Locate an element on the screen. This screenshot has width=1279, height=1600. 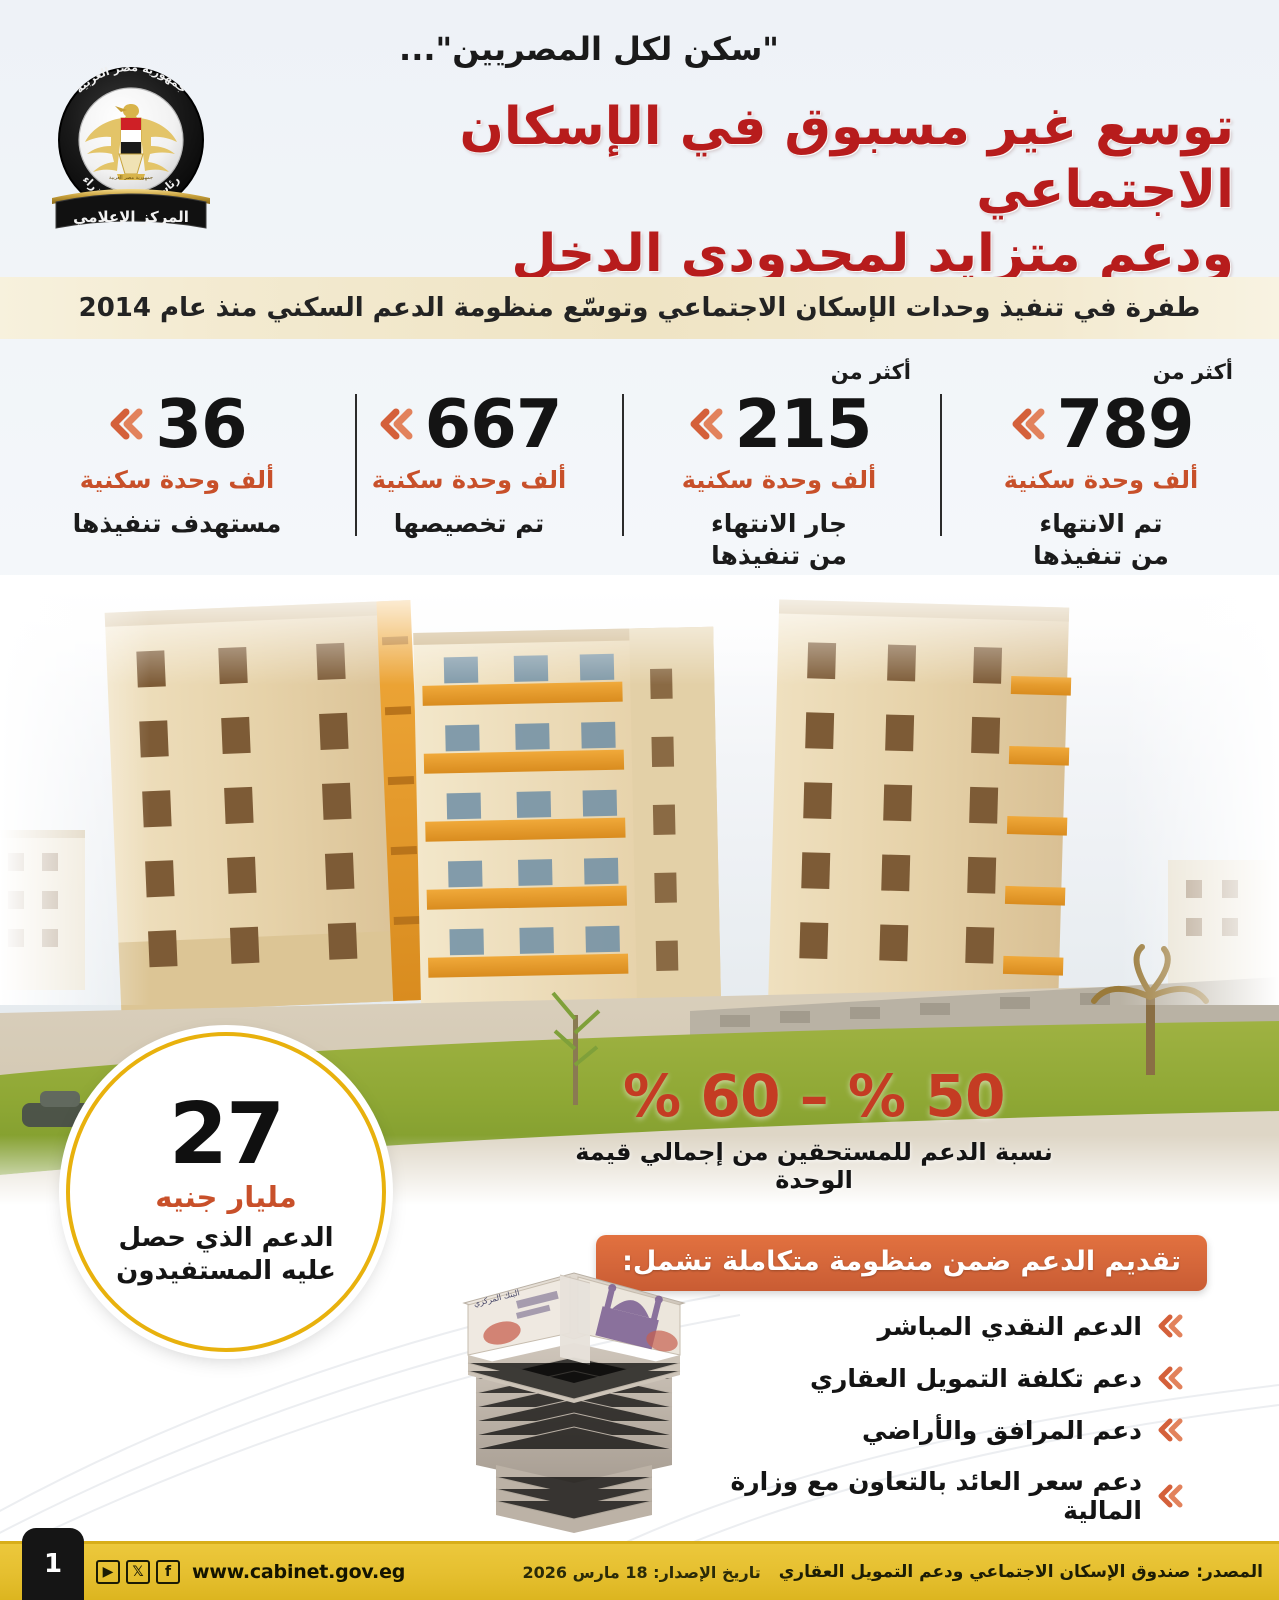
footer-website-url: www.cabinet.gov.eg is located at coordinates (299, 1572).